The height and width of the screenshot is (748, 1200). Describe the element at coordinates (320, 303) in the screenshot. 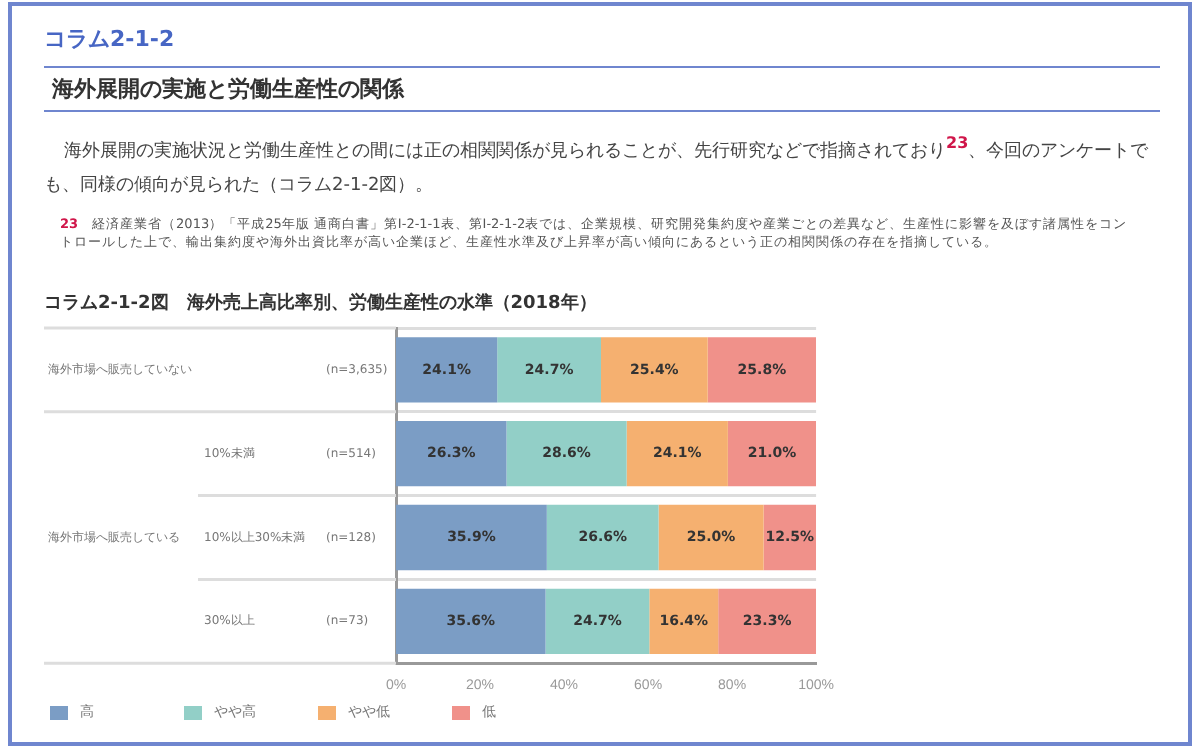

I see `chart-title: コラム2-1-2図 海外売上高比率別、労働生産性の水準（2018年）` at that location.